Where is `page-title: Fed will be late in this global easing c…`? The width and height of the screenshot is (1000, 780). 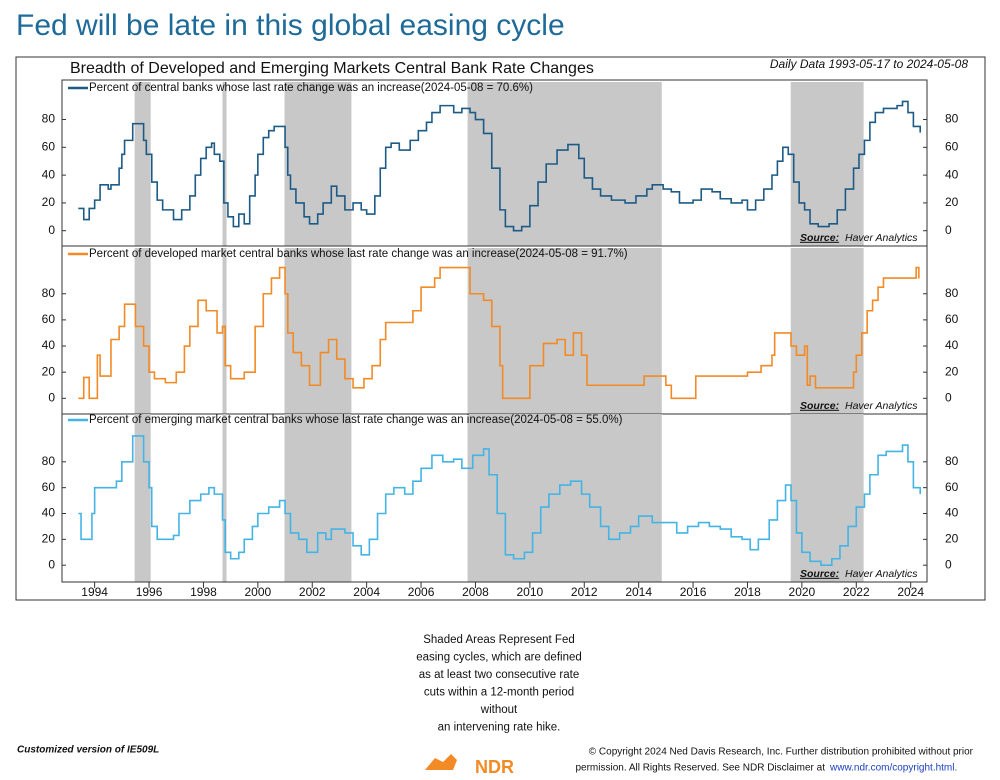
page-title: Fed will be late in this global easing c… is located at coordinates (290, 25).